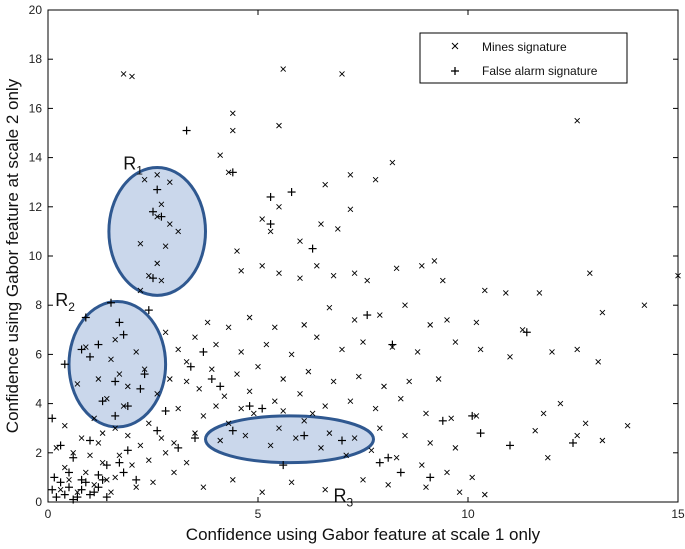 The width and height of the screenshot is (685, 549). I want to click on legend-label-mines: Mines signature, so click(524, 47).